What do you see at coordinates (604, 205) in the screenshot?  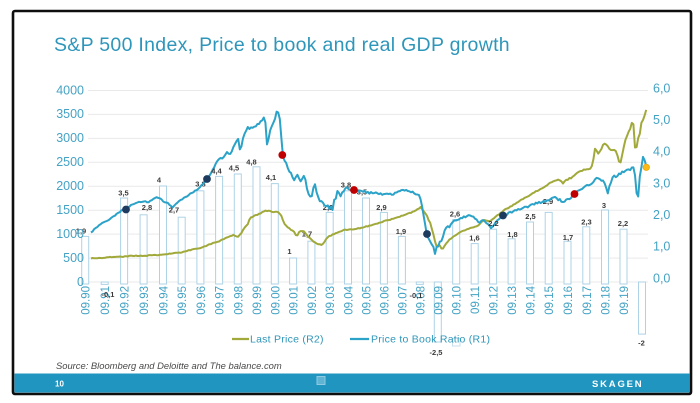 I see `svg-text: 3` at bounding box center [604, 205].